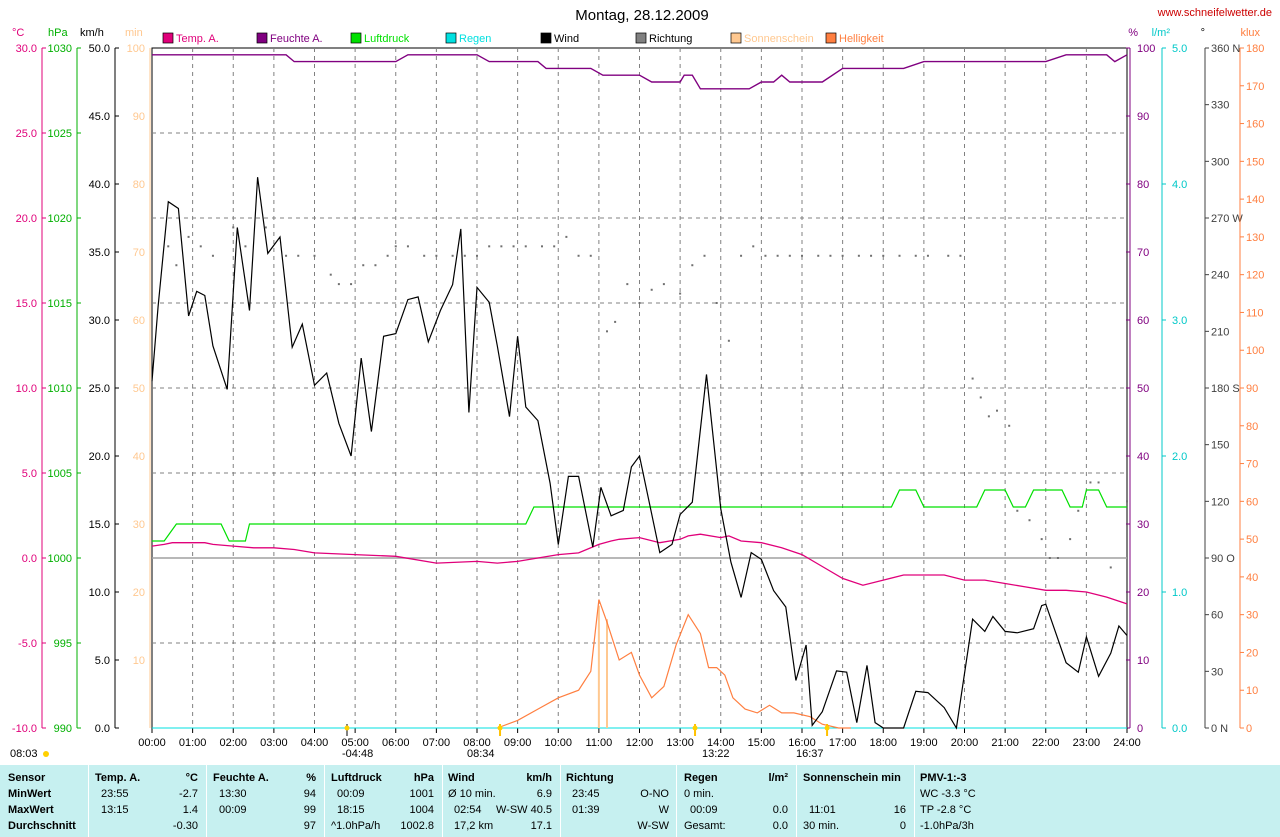 This screenshot has height=837, width=1280. What do you see at coordinates (1179, 457) in the screenshot?
I see `rain-axis-tick-label: 2.0` at bounding box center [1179, 457].